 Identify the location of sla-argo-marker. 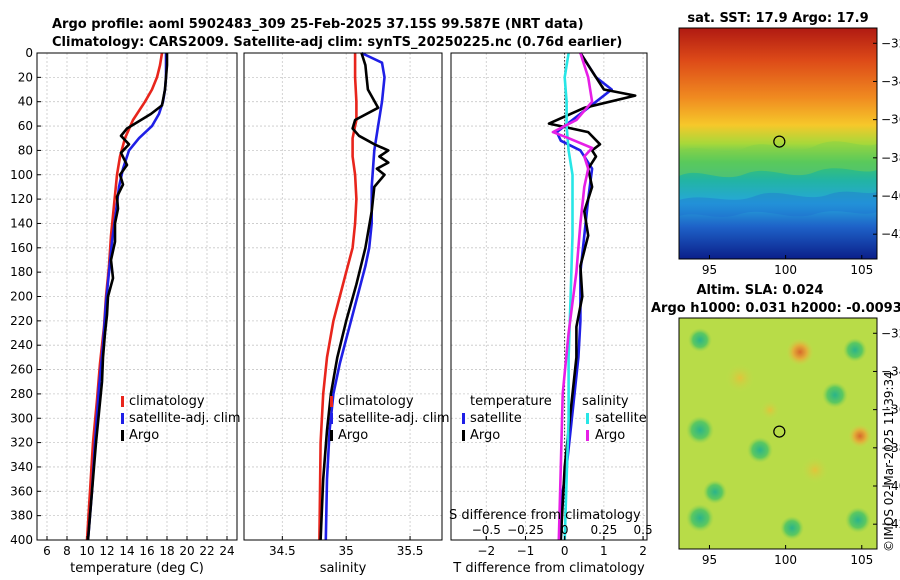
(779, 431).